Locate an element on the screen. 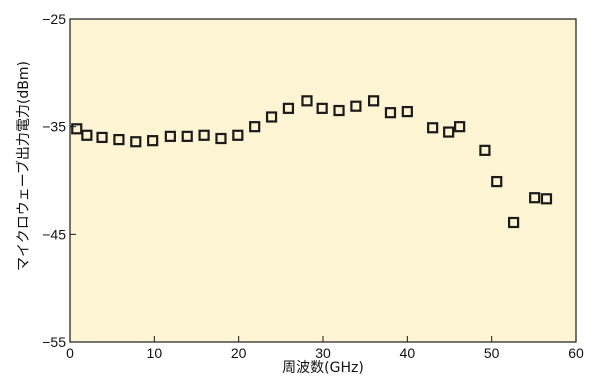  x-tick-label: 40 is located at coordinates (408, 353).